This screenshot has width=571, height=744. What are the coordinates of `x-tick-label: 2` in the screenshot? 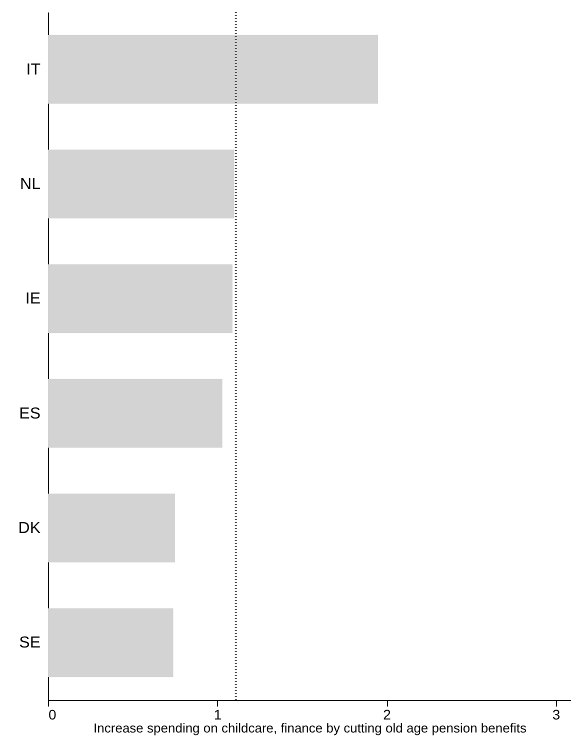 It's located at (387, 714).